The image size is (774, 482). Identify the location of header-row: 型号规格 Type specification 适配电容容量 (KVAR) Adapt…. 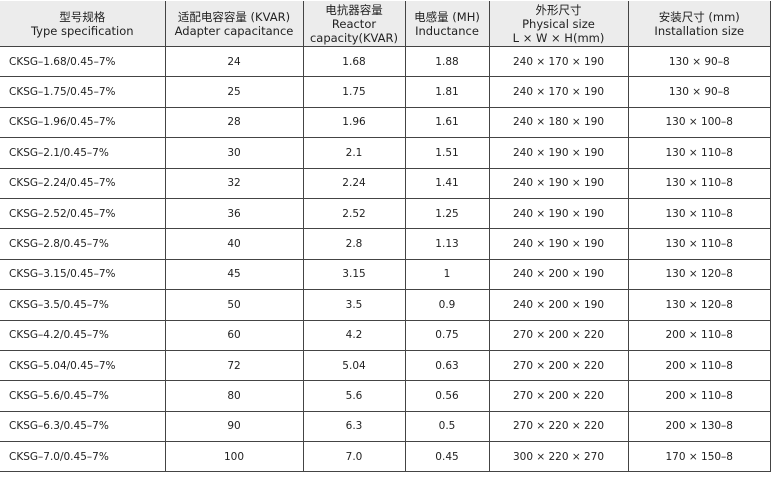
(385, 24).